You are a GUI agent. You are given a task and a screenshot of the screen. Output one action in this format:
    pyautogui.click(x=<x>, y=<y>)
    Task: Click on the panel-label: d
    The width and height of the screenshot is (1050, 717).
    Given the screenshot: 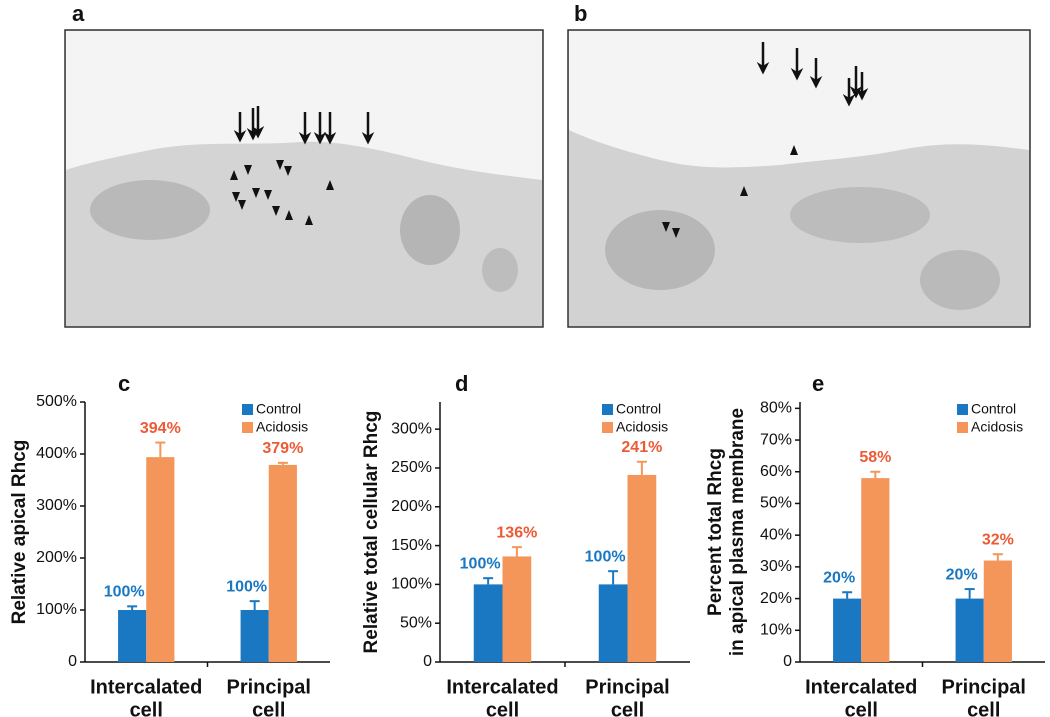 What is the action you would take?
    pyautogui.click(x=461, y=383)
    